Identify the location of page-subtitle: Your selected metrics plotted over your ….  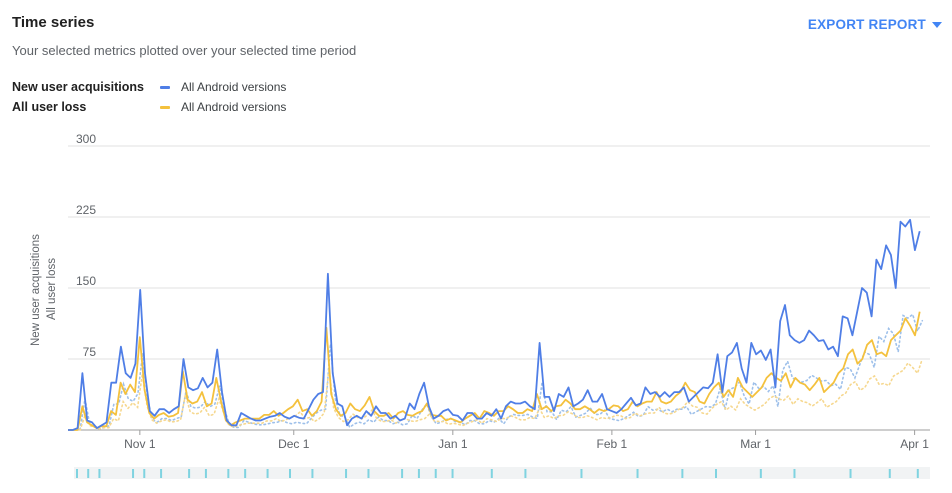
(184, 50).